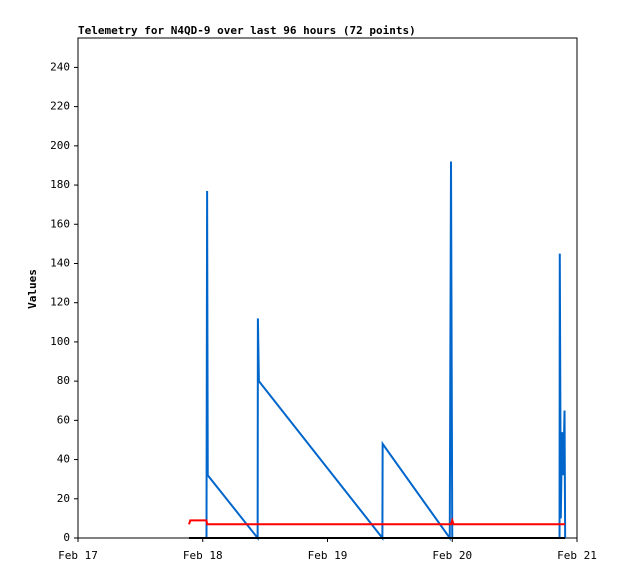 This screenshot has height=583, width=618. What do you see at coordinates (63, 498) in the screenshot?
I see `y-tick-label: 20` at bounding box center [63, 498].